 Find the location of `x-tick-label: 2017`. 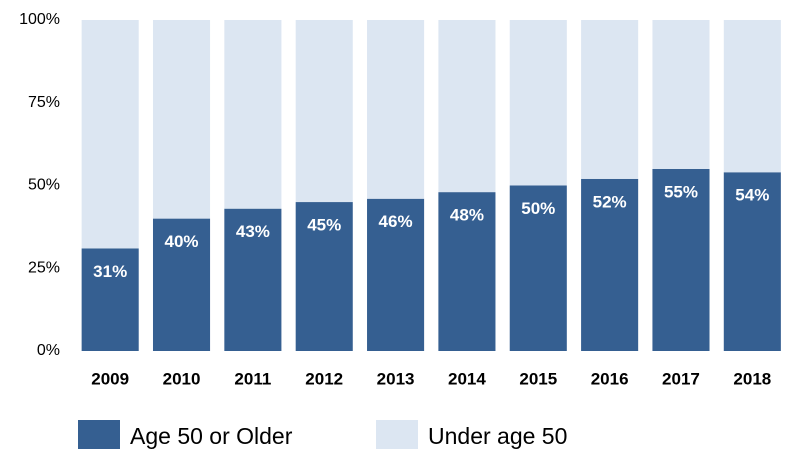

x-tick-label: 2017 is located at coordinates (681, 378).